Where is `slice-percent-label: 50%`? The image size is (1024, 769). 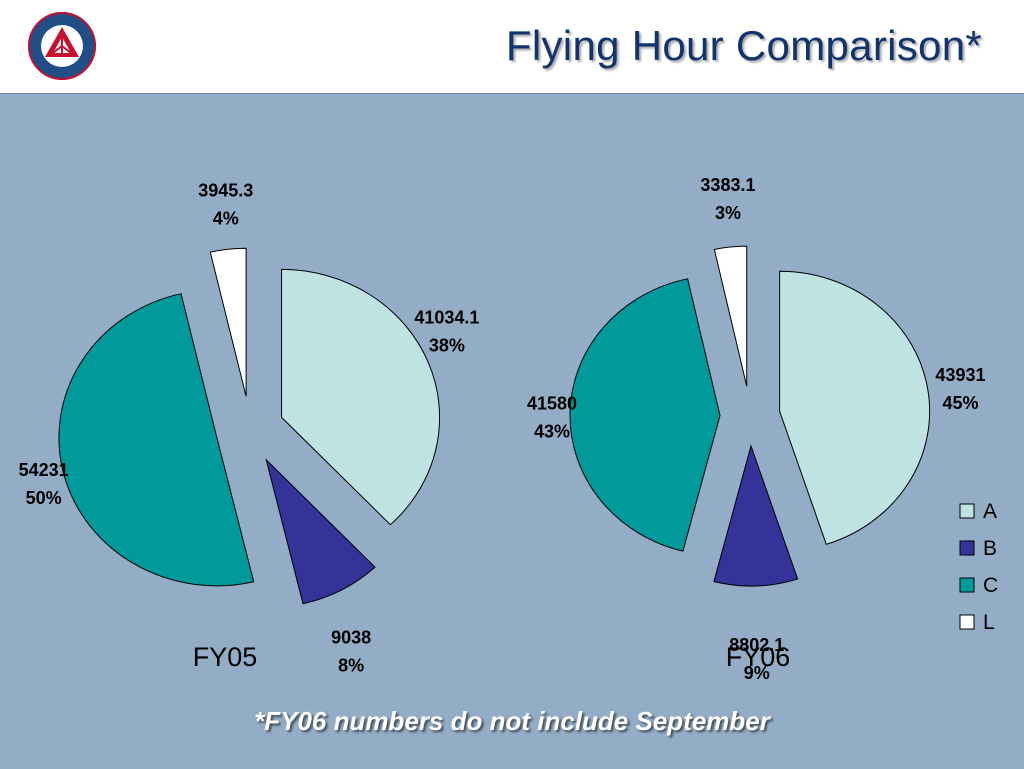 slice-percent-label: 50% is located at coordinates (44, 498).